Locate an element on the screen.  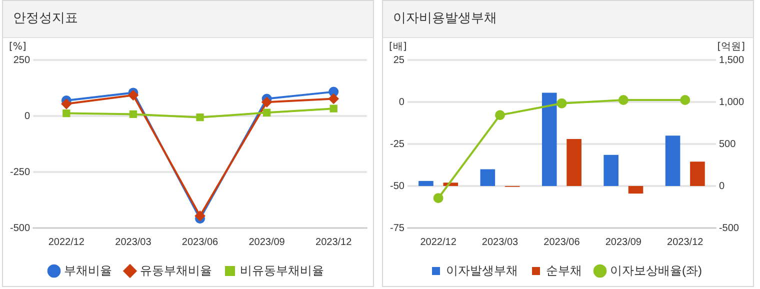
legend-label: 이자보상배율(좌) is located at coordinates (656, 270).